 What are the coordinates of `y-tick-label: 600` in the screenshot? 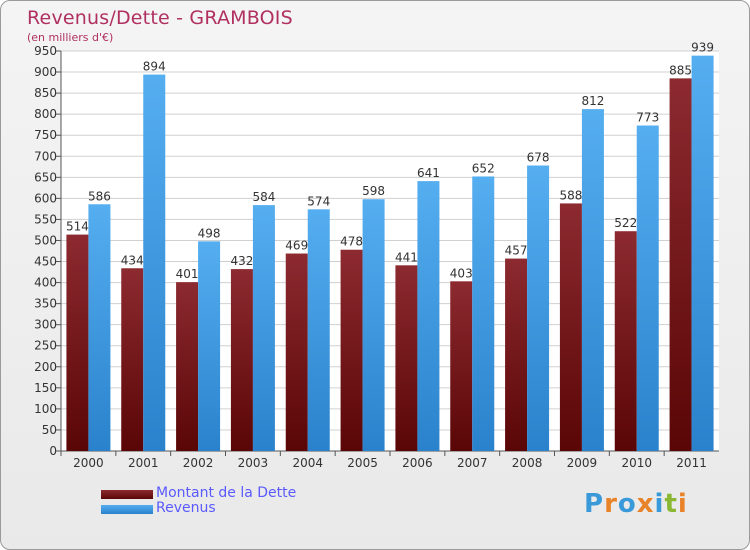 It's located at (45, 198).